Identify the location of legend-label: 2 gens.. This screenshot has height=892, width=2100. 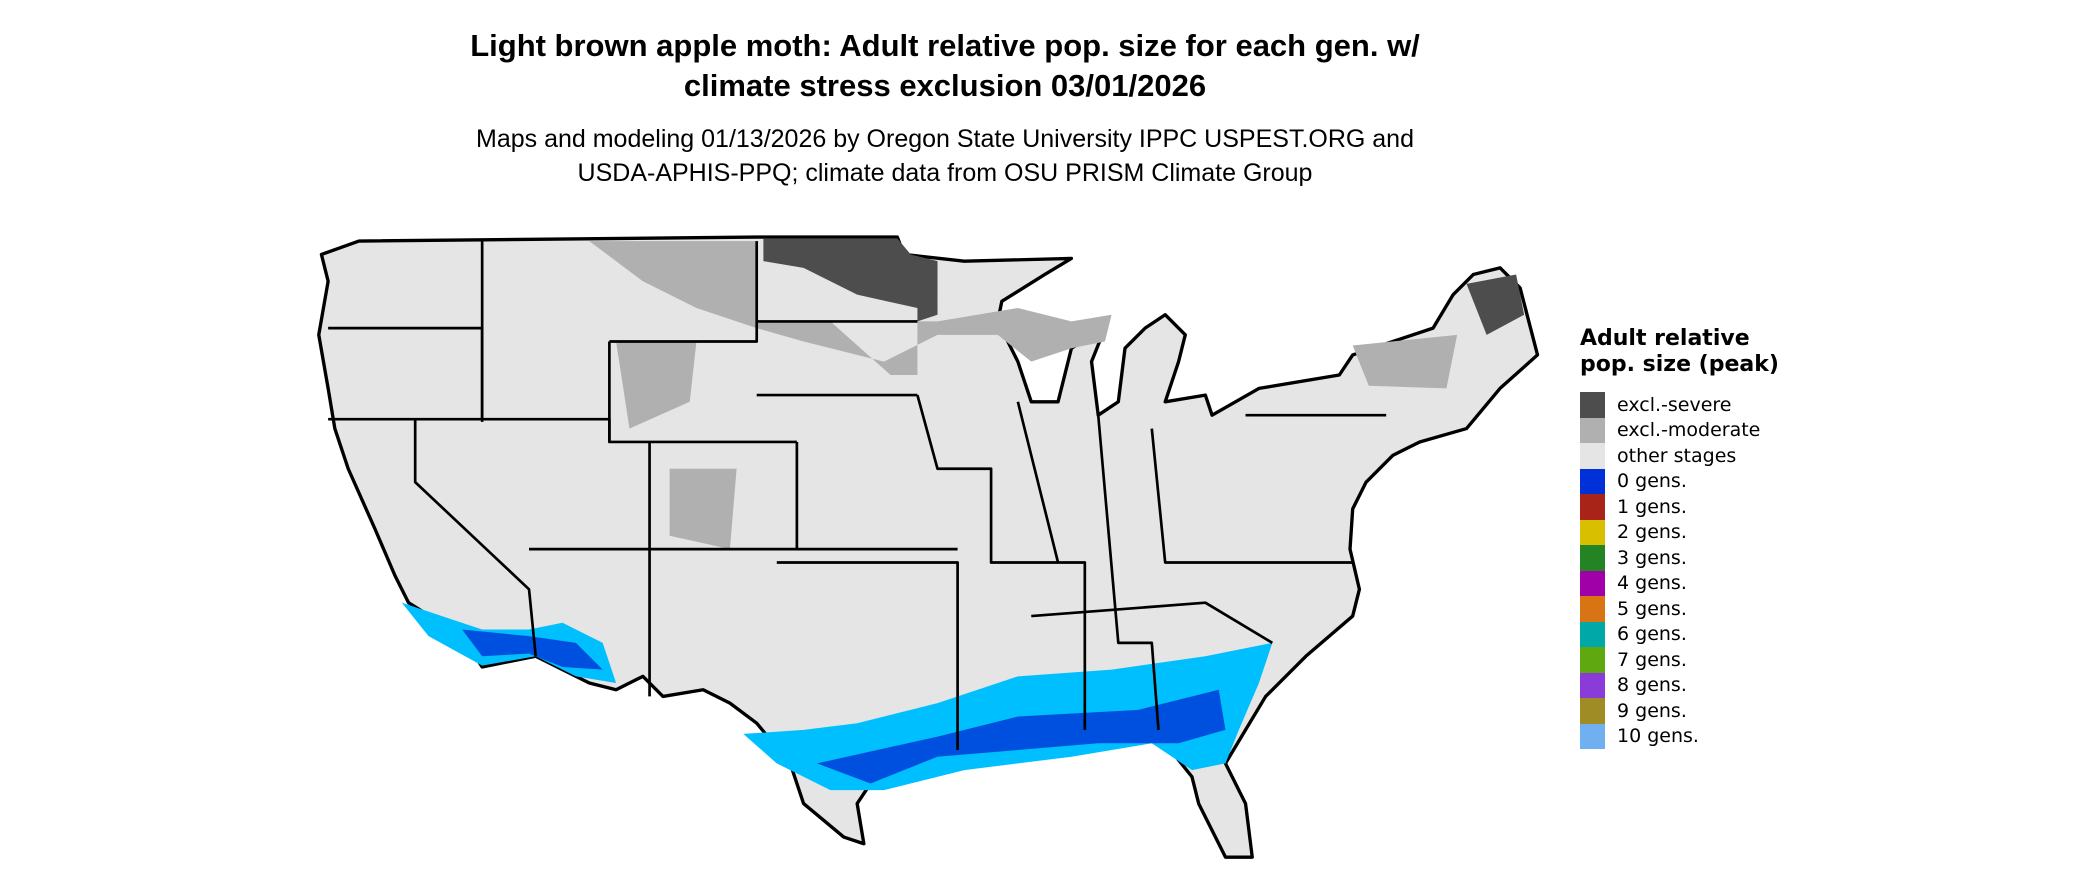
(1652, 532).